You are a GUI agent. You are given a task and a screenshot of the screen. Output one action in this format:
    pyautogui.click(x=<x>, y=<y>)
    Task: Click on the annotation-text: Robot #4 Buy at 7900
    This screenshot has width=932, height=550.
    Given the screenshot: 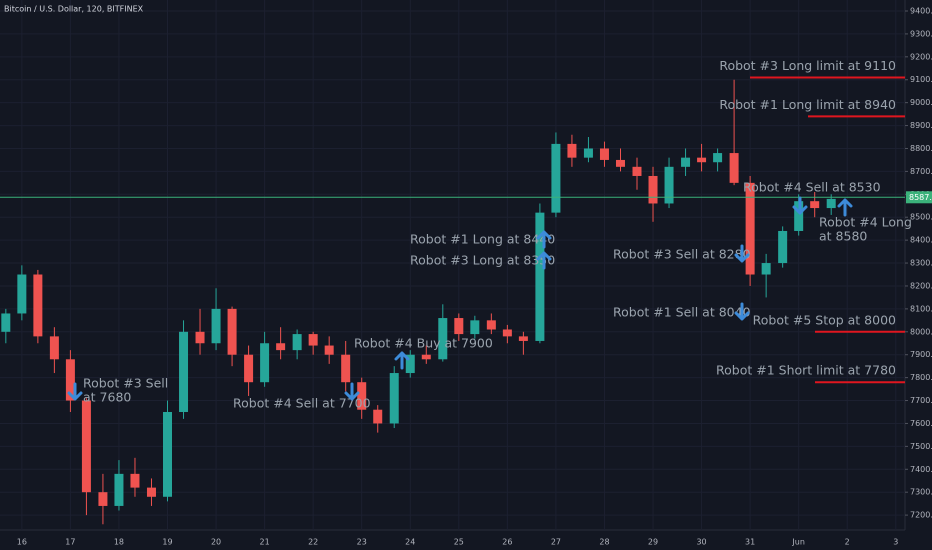 What is the action you would take?
    pyautogui.click(x=423, y=343)
    